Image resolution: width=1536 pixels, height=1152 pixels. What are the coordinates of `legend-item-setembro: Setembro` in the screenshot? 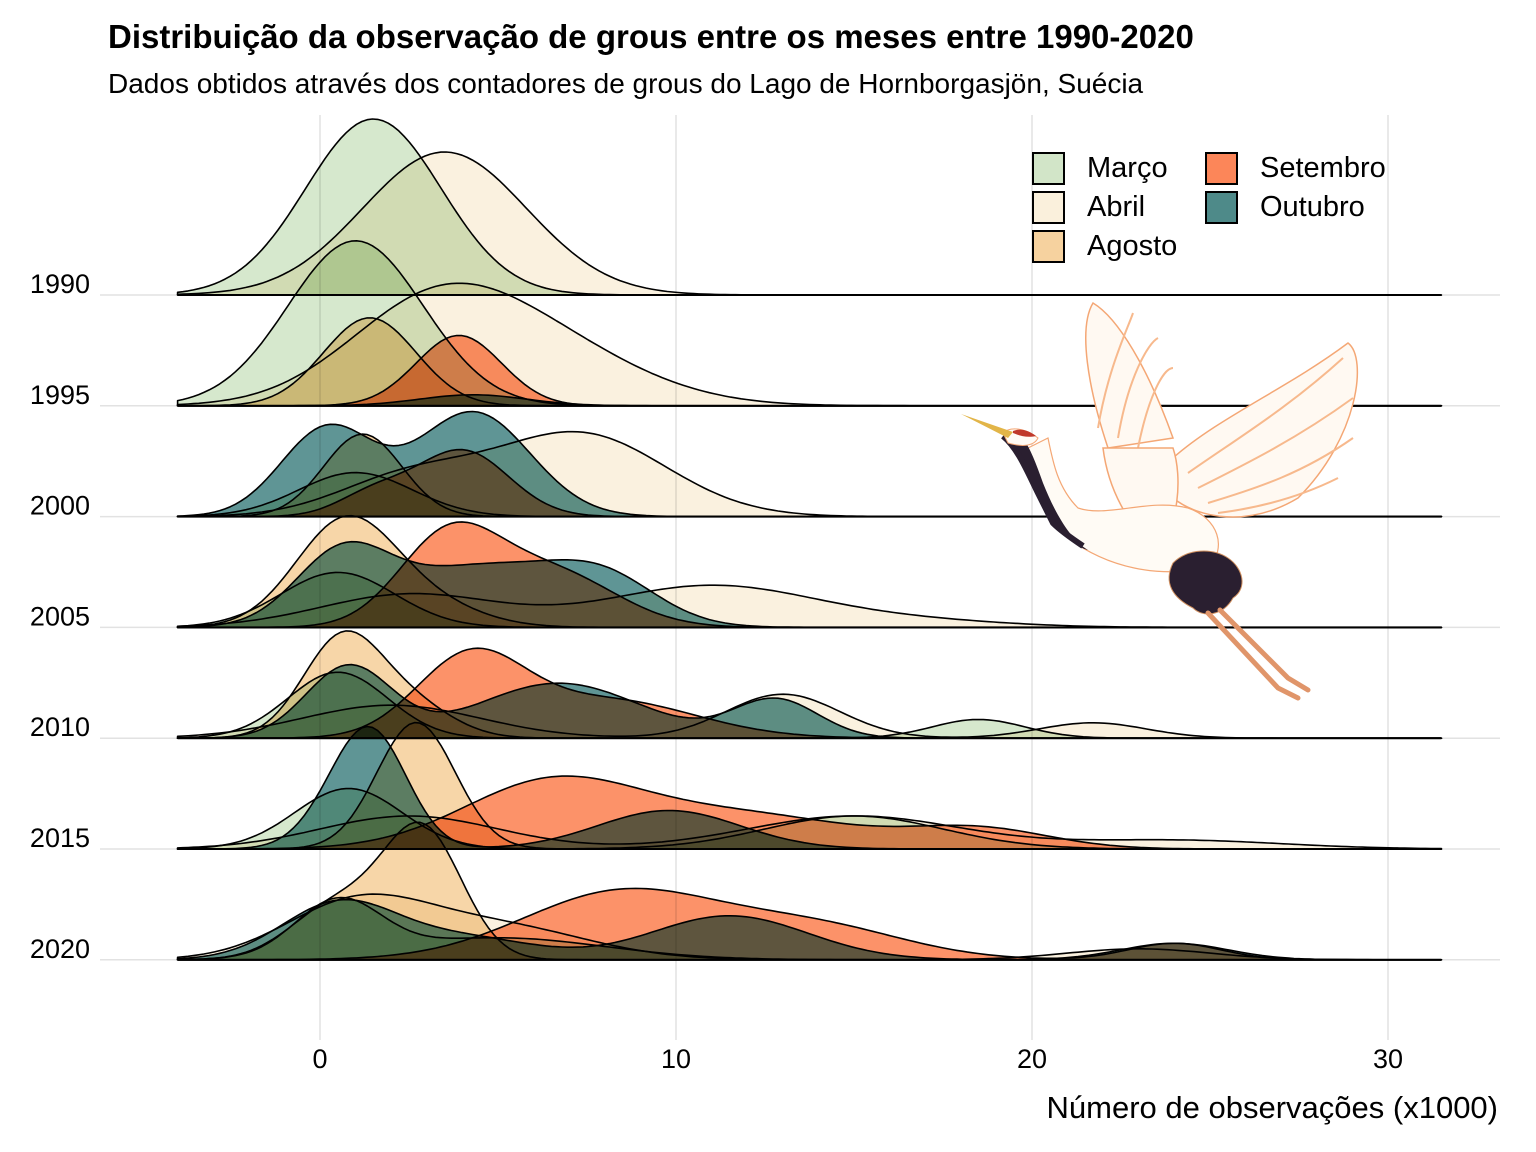 It's located at (1295, 168).